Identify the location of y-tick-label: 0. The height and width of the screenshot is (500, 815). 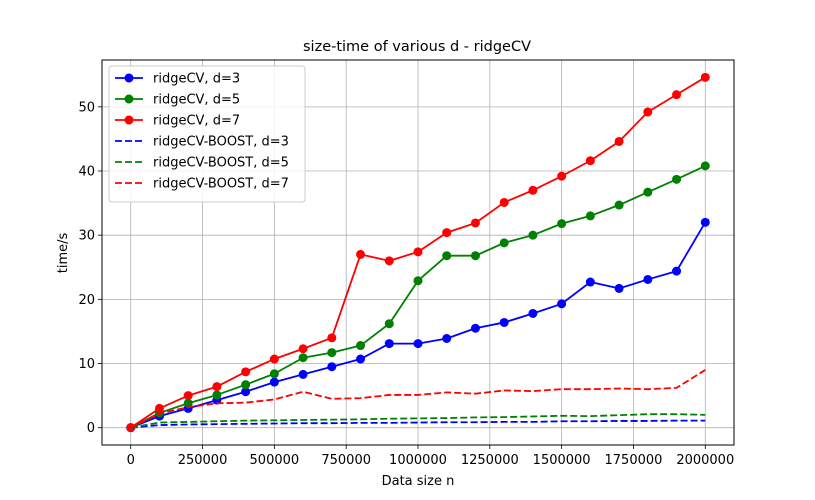
(91, 428).